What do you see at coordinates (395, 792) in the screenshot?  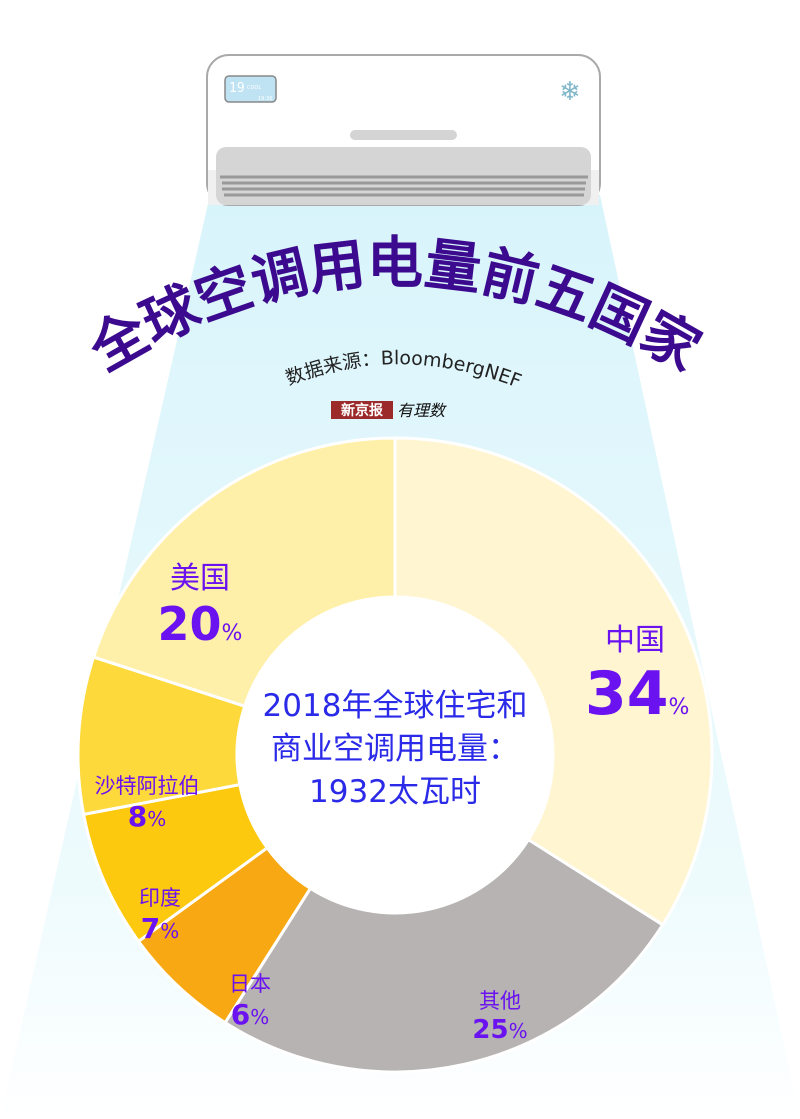 I see `center-line-3: 1932太瓦时` at bounding box center [395, 792].